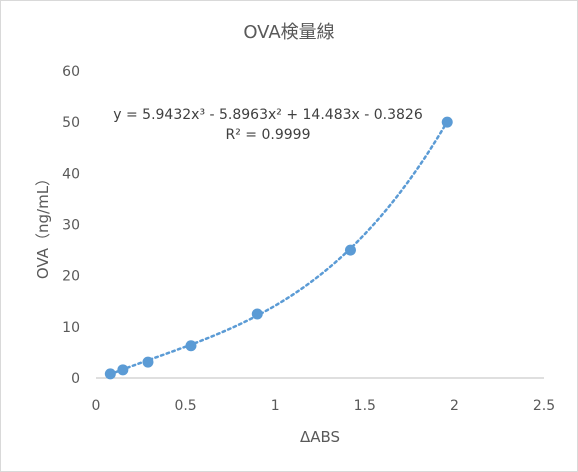 The image size is (578, 472). Describe the element at coordinates (71, 123) in the screenshot. I see `y-tick-label: 50` at that location.